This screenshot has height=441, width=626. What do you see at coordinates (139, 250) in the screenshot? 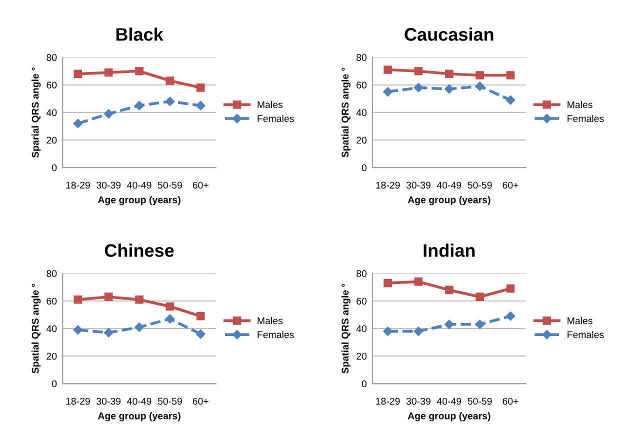
I see `chart-title: Chinese` at bounding box center [139, 250].